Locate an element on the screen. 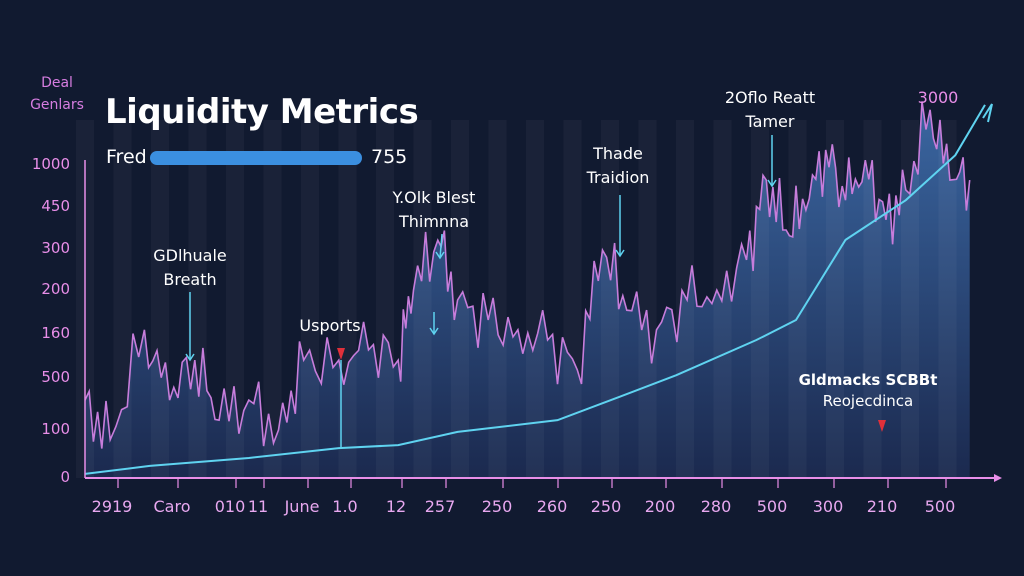  annotation-usports: Usports is located at coordinates (329, 326).